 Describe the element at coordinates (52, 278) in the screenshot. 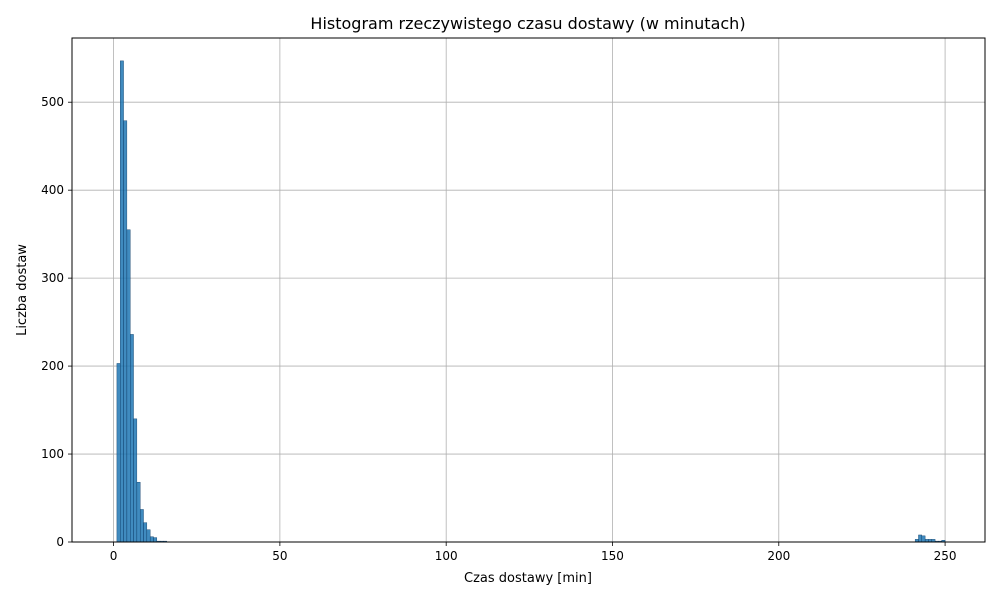

I see `y-tick-label: 300` at that location.